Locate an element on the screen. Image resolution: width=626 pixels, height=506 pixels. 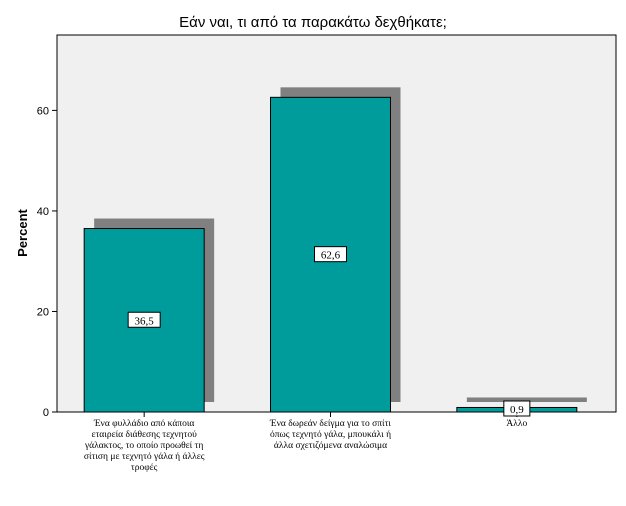
x-tick-label-line: όπως τεχνητό γάλα, μπουκάλι ή is located at coordinates (330, 435).